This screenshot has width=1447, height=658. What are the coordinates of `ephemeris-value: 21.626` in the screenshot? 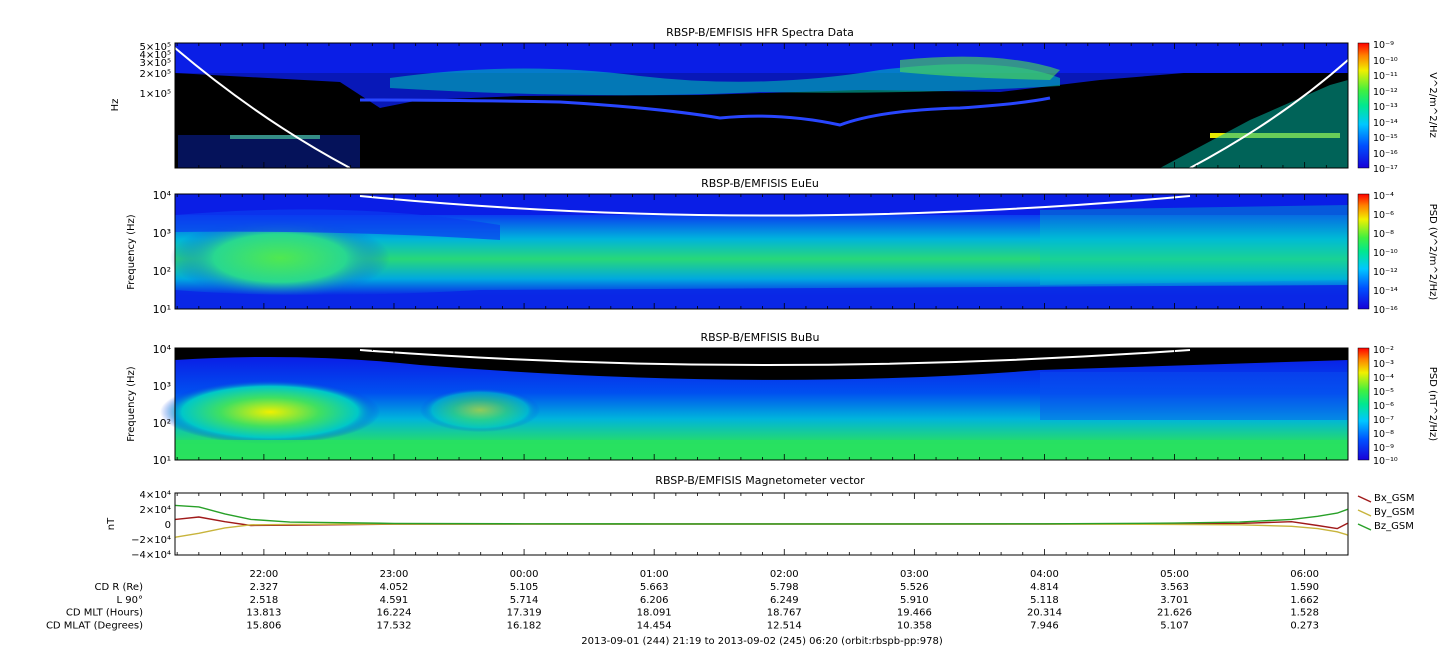 It's located at (1174, 613).